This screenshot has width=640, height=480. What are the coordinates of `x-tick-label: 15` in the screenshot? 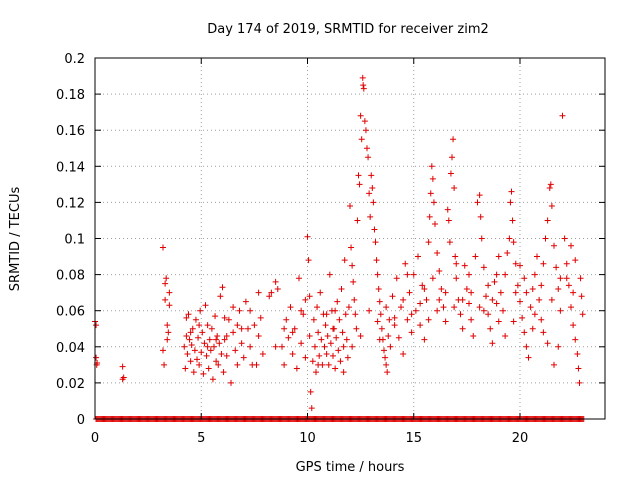 It's located at (413, 438).